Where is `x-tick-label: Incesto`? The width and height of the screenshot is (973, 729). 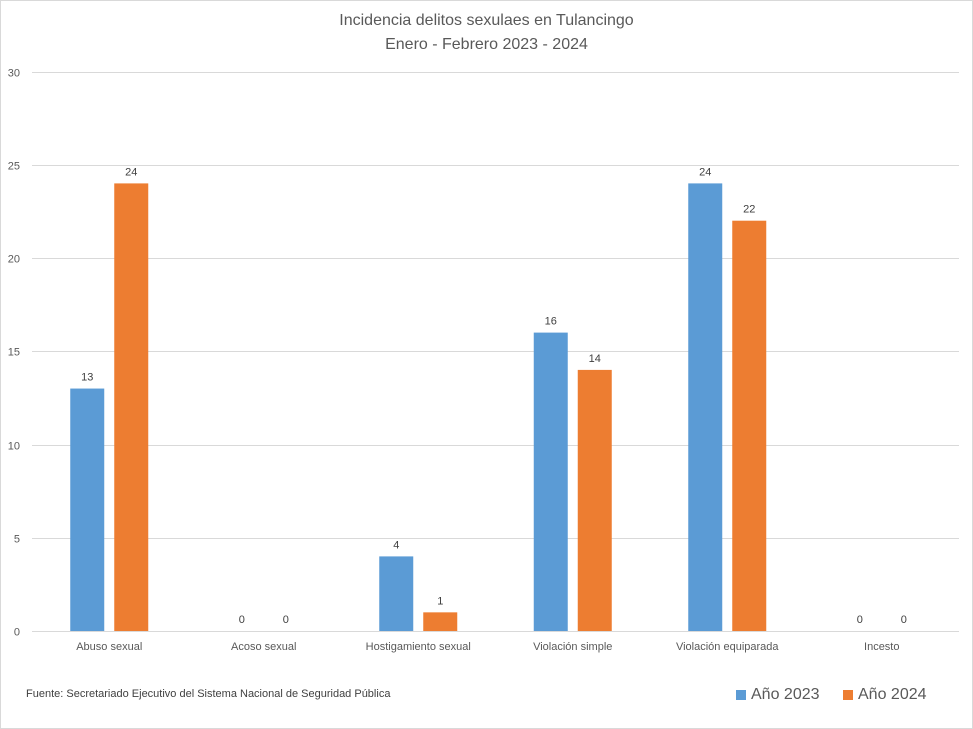
x-tick-label: Incesto is located at coordinates (881, 647).